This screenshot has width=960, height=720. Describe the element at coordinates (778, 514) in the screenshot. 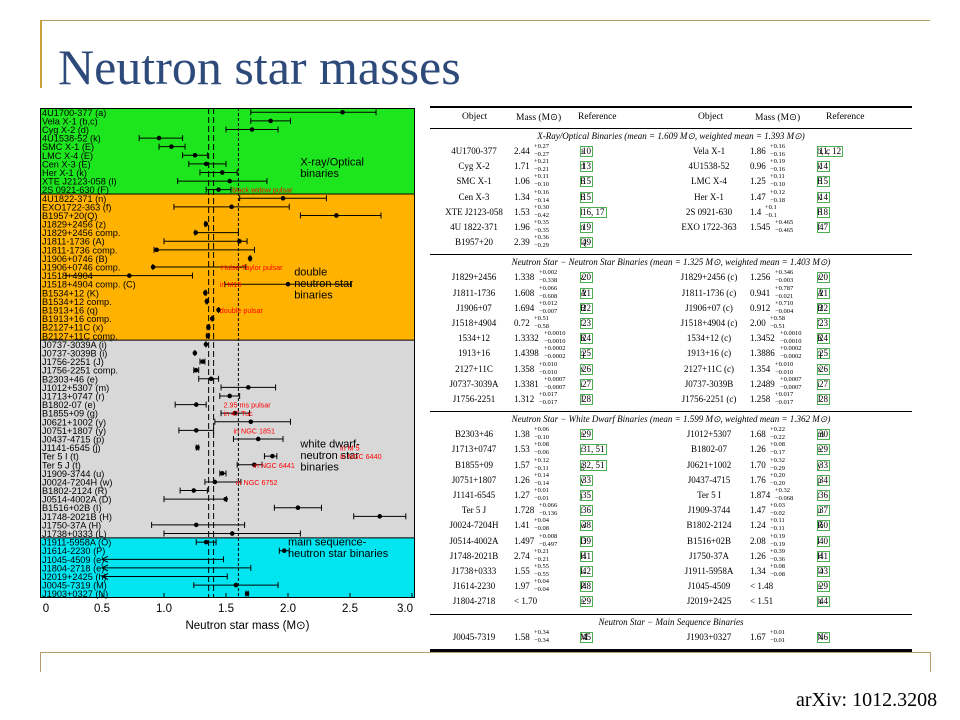

I see `mass-error-minus: −0.02` at that location.